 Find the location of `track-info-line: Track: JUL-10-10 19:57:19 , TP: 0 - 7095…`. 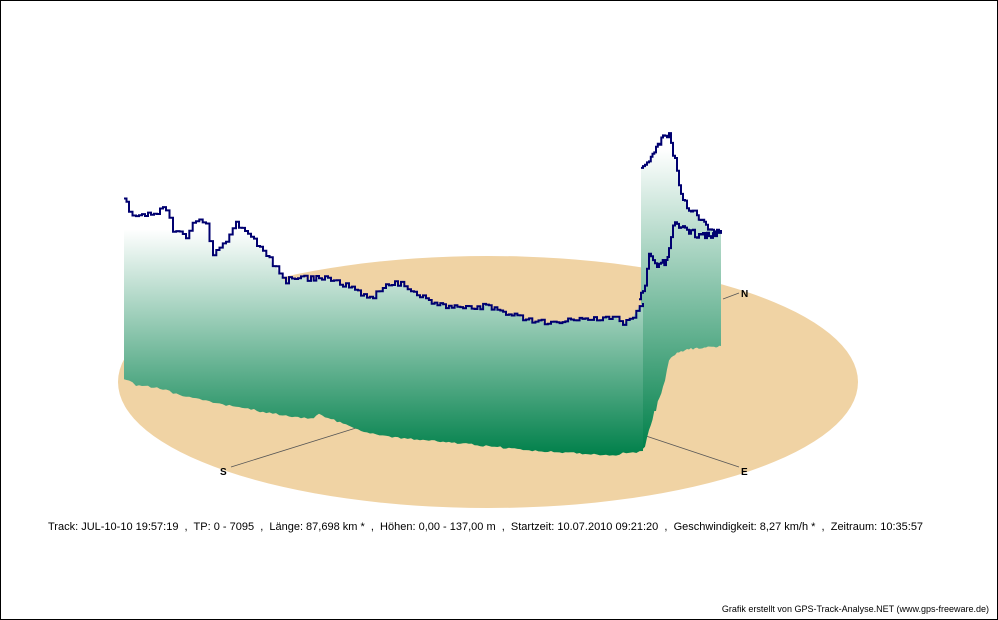

track-info-line: Track: JUL-10-10 19:57:19 , TP: 0 - 7095… is located at coordinates (485, 527).